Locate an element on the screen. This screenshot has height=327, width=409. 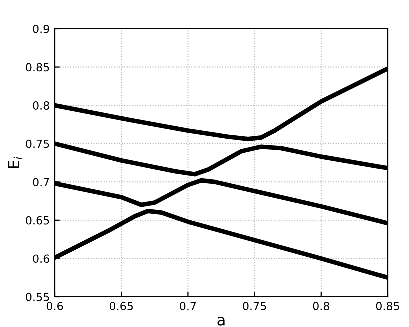
x-tick-label: 0.75 is located at coordinates (254, 306).